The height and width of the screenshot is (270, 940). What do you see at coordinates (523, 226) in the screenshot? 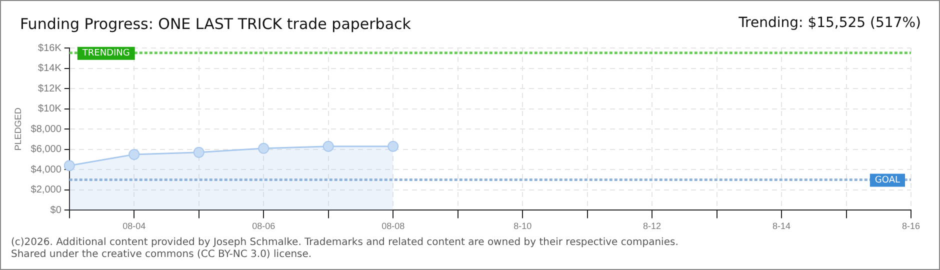
I see `x-tick-label: 8-10` at bounding box center [523, 226].